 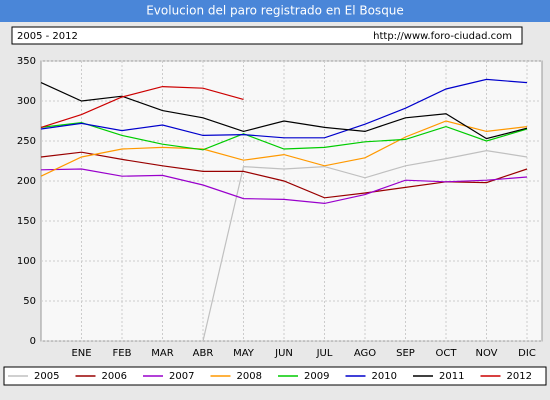 I want to click on legend, so click(x=275, y=376).